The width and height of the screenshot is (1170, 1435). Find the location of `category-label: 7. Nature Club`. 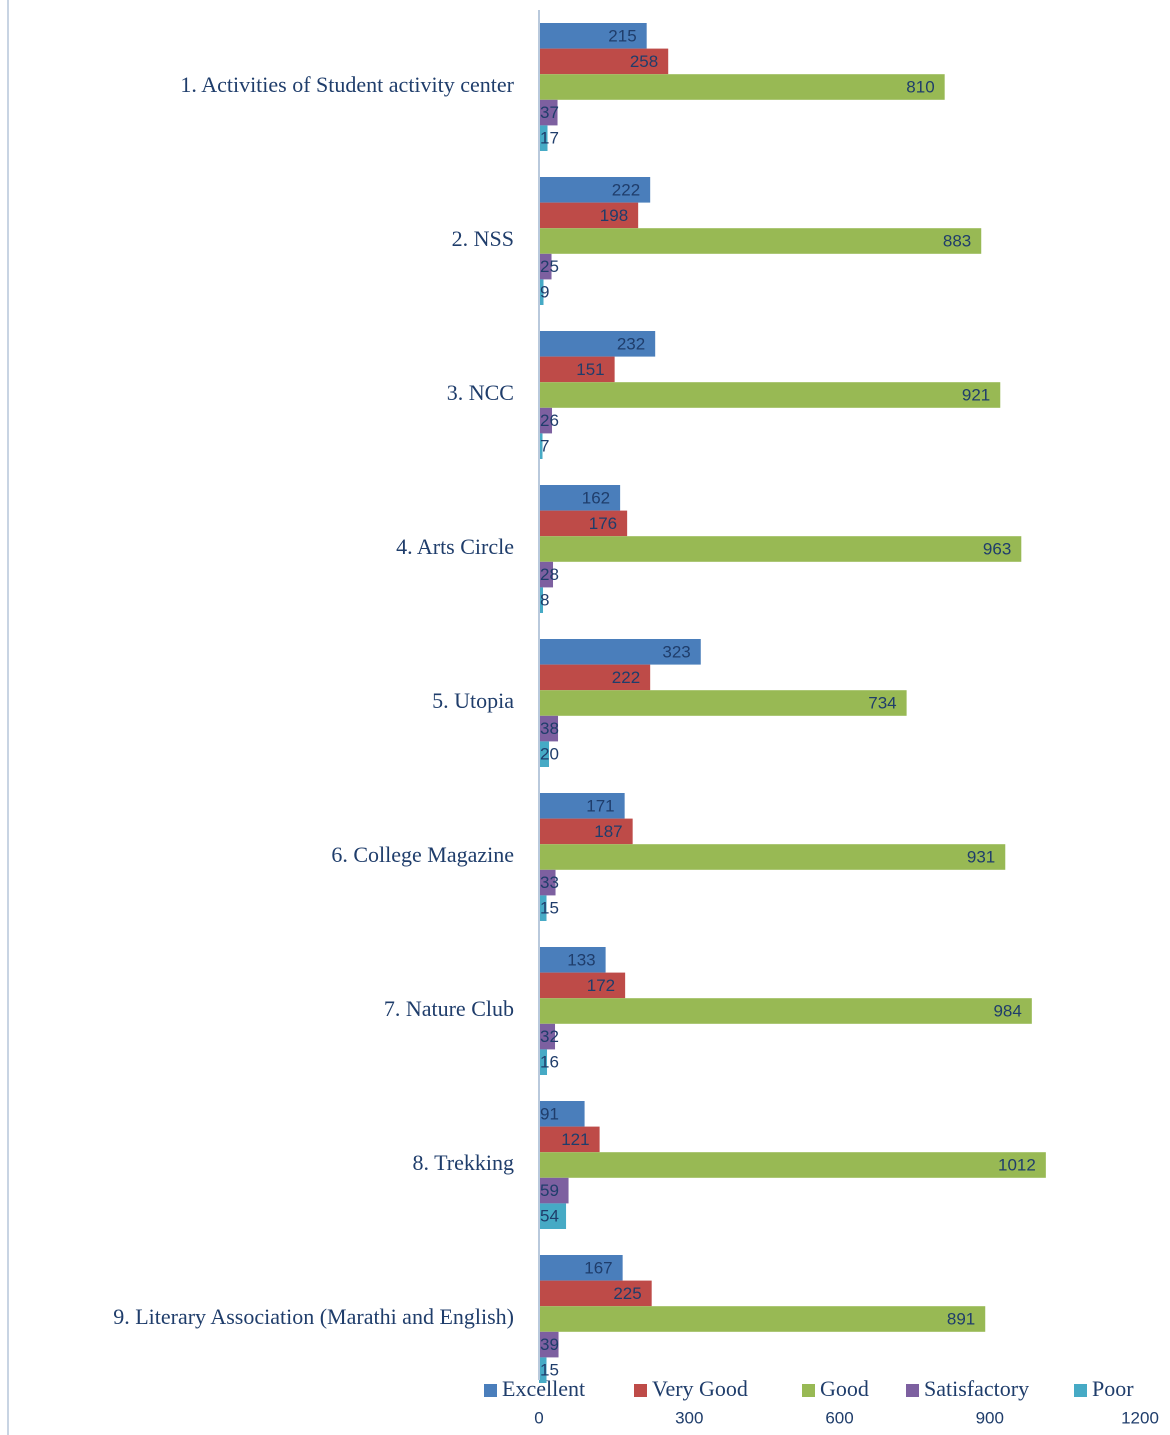

category-label: 7. Nature Club is located at coordinates (449, 1008).